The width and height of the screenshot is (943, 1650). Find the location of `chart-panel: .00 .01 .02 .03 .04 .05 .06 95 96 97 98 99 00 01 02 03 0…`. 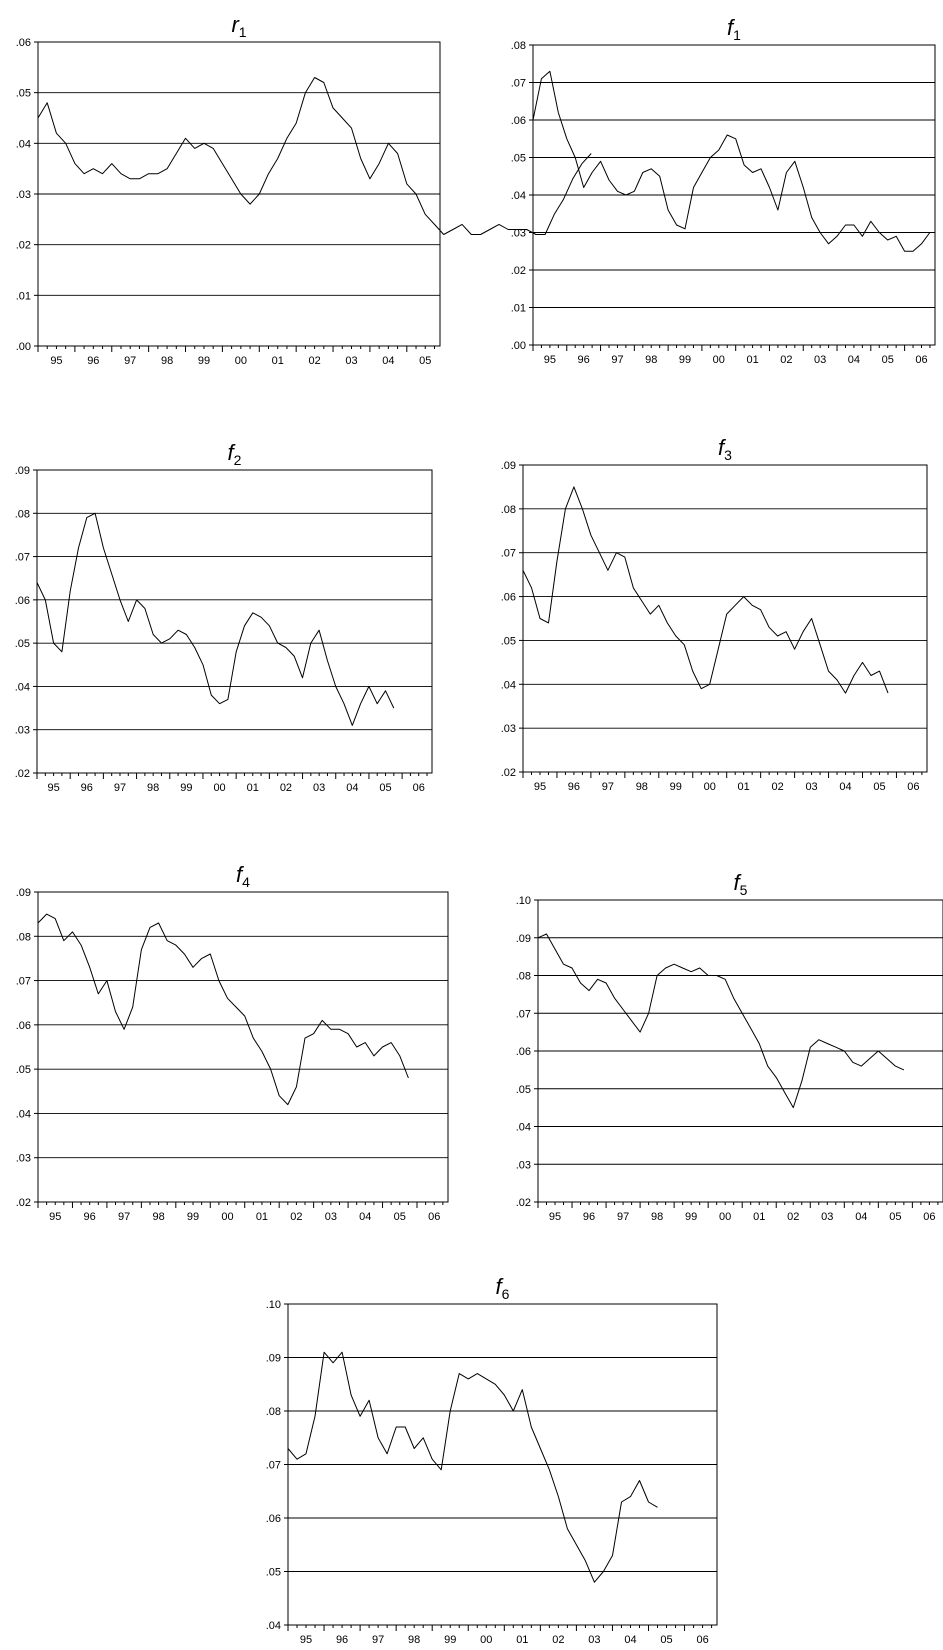

chart-panel: .00 .01 .02 .03 .04 .05 .06 95 96 97 98 99 00 01 02 03 0… is located at coordinates (304, 189).